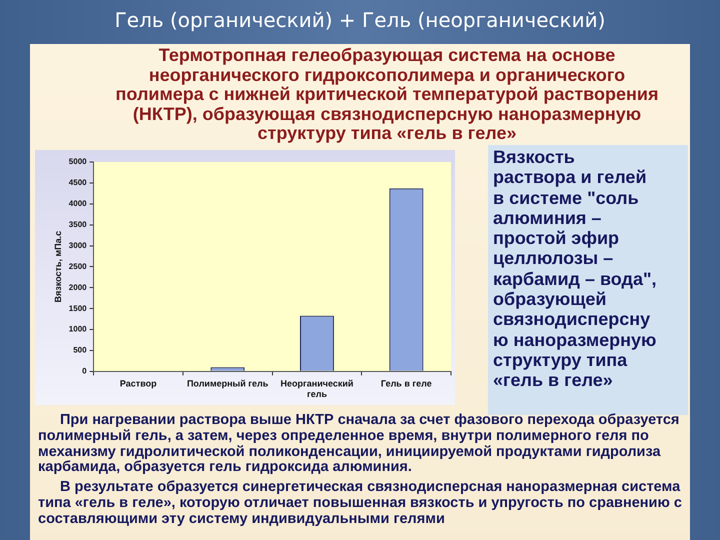 The width and height of the screenshot is (720, 540). I want to click on text: При нагревании раствора выше НКТР сначала за счет фазового перехода образуется полимерный гель, а затем, через определенное время, внутри полимерного геля по механизму гидролитической поликонденсации, инициируемой продуктами гидролиза карбамида, образуется гель гидроксида алюминия., so click(359, 444).